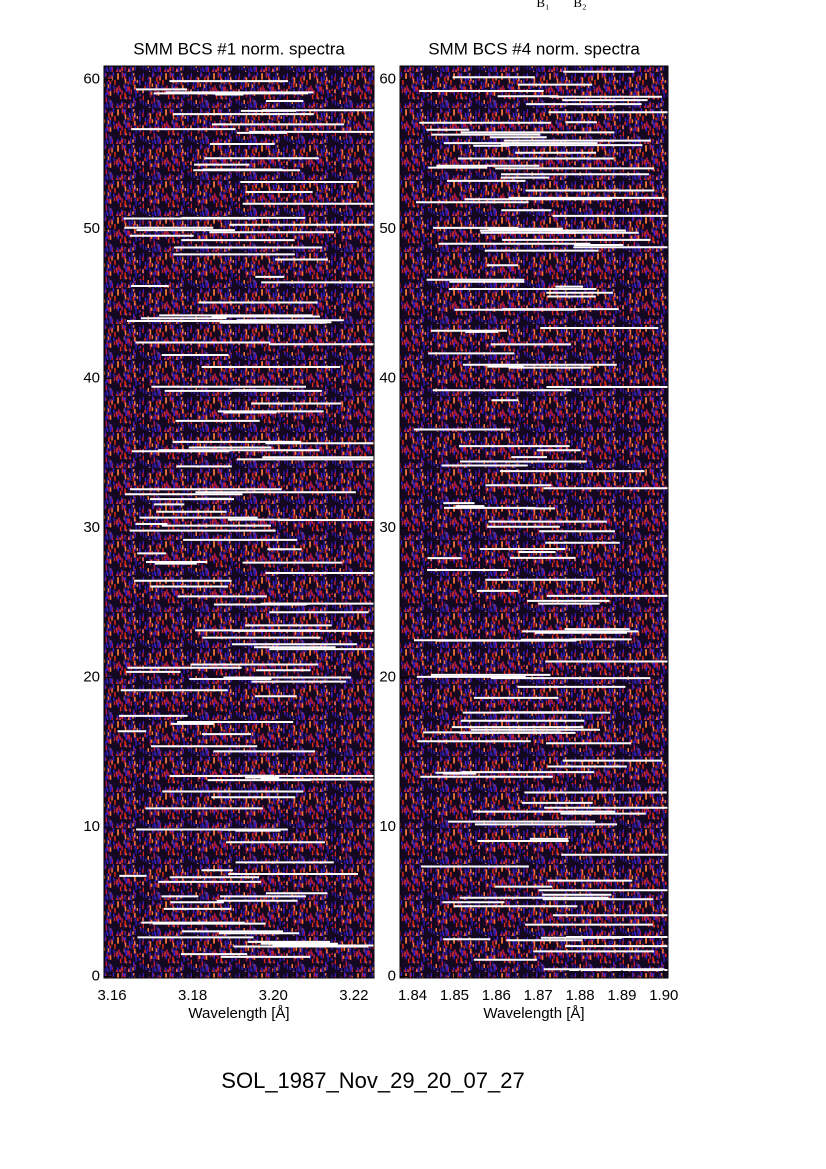 This screenshot has width=826, height=1169. I want to click on x-tick-label: 3.22, so click(353, 995).